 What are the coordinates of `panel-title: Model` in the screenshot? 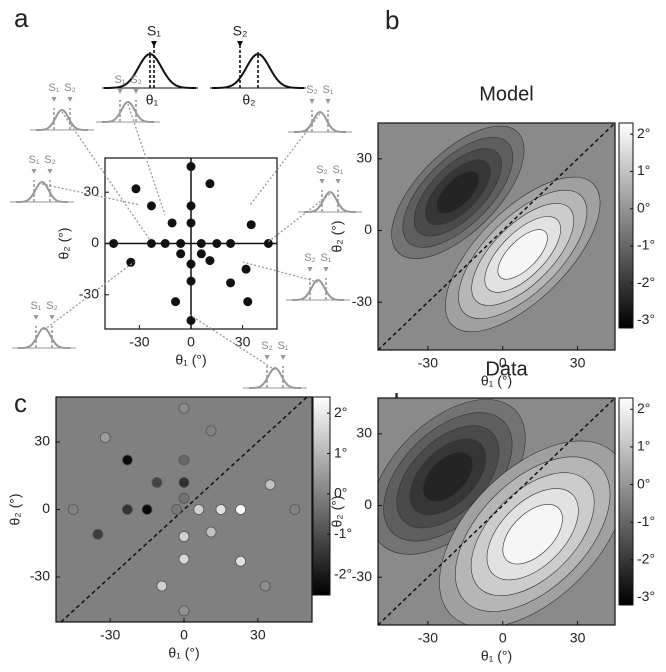 It's located at (506, 94).